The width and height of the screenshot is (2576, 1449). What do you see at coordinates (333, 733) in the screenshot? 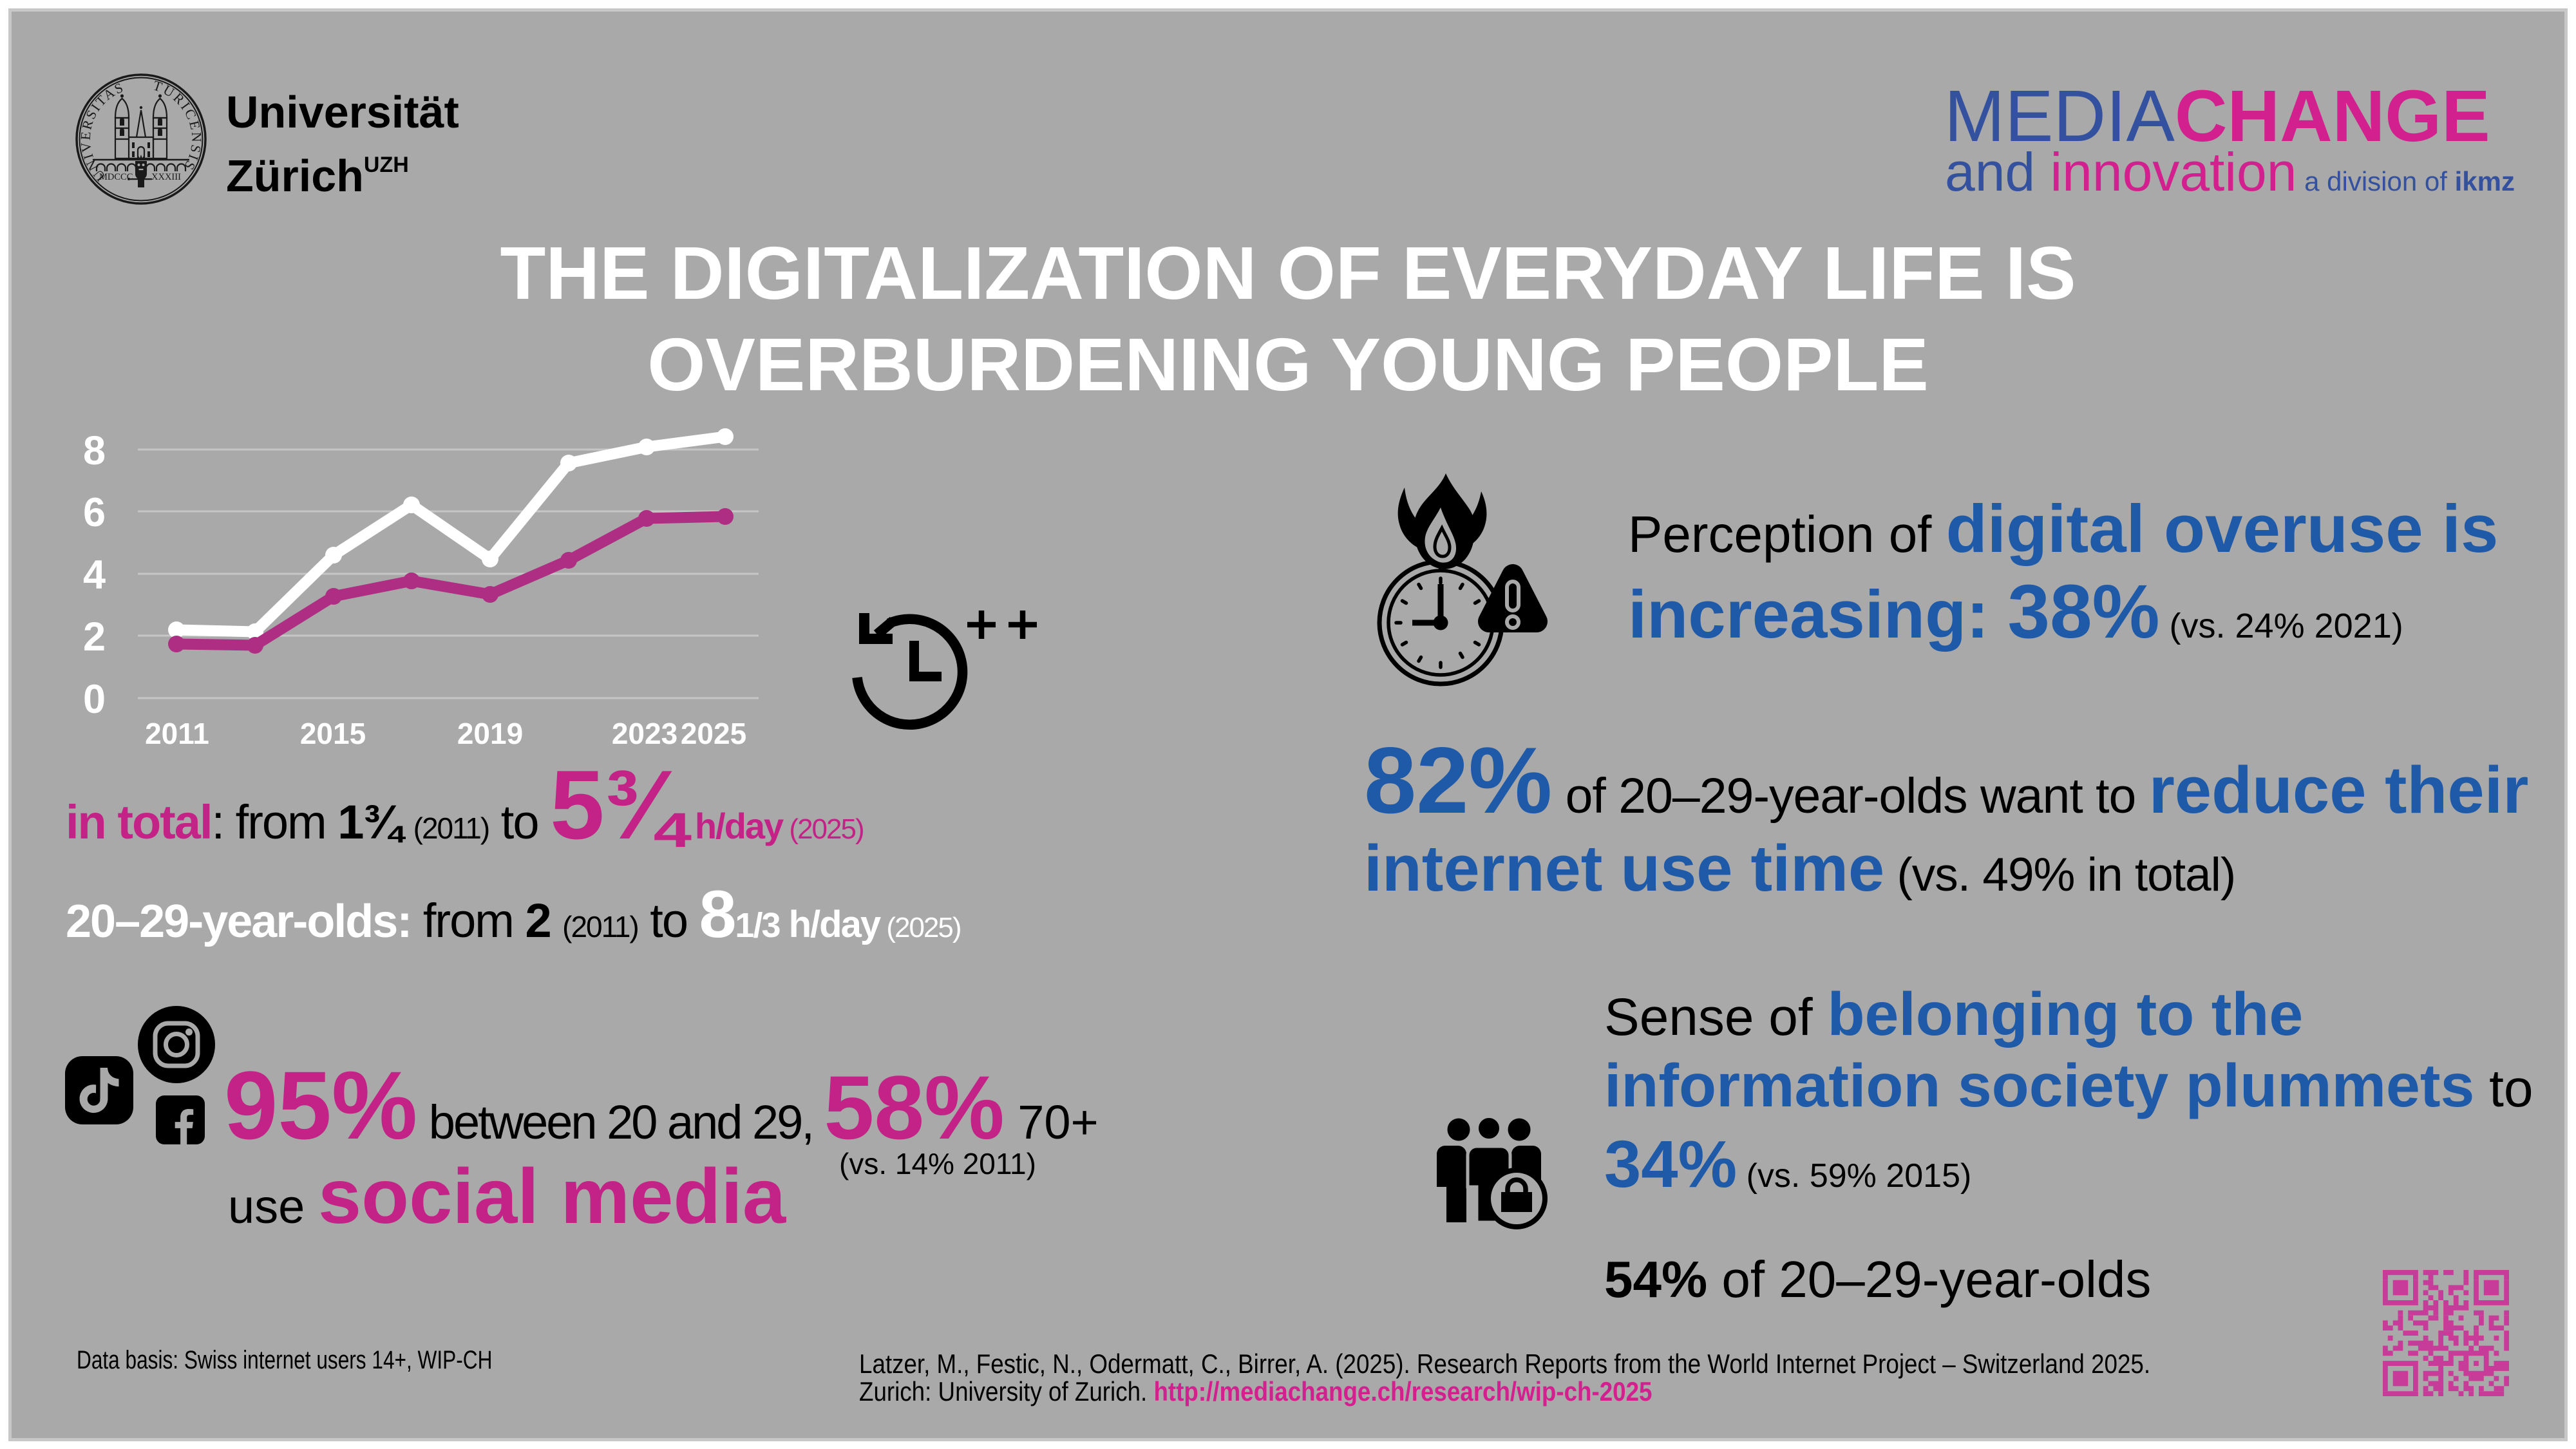
I see `svg-text: 2015` at bounding box center [333, 733].